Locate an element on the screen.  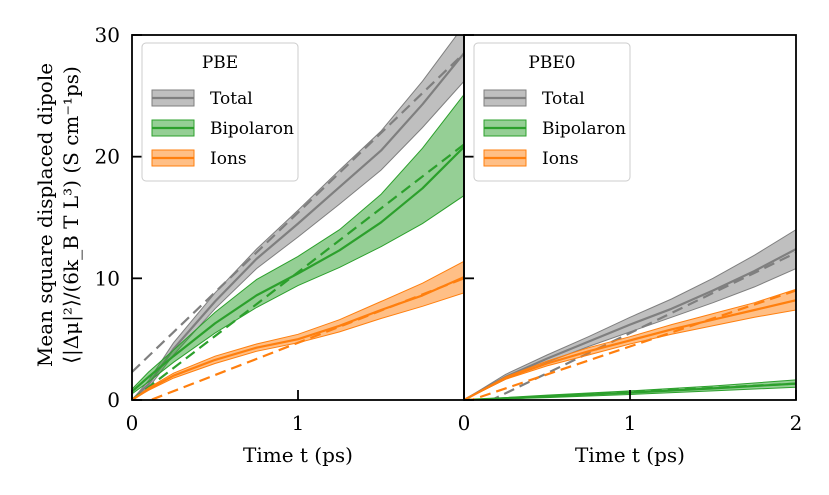
right-ions-fit-line is located at coordinates (631, 344).